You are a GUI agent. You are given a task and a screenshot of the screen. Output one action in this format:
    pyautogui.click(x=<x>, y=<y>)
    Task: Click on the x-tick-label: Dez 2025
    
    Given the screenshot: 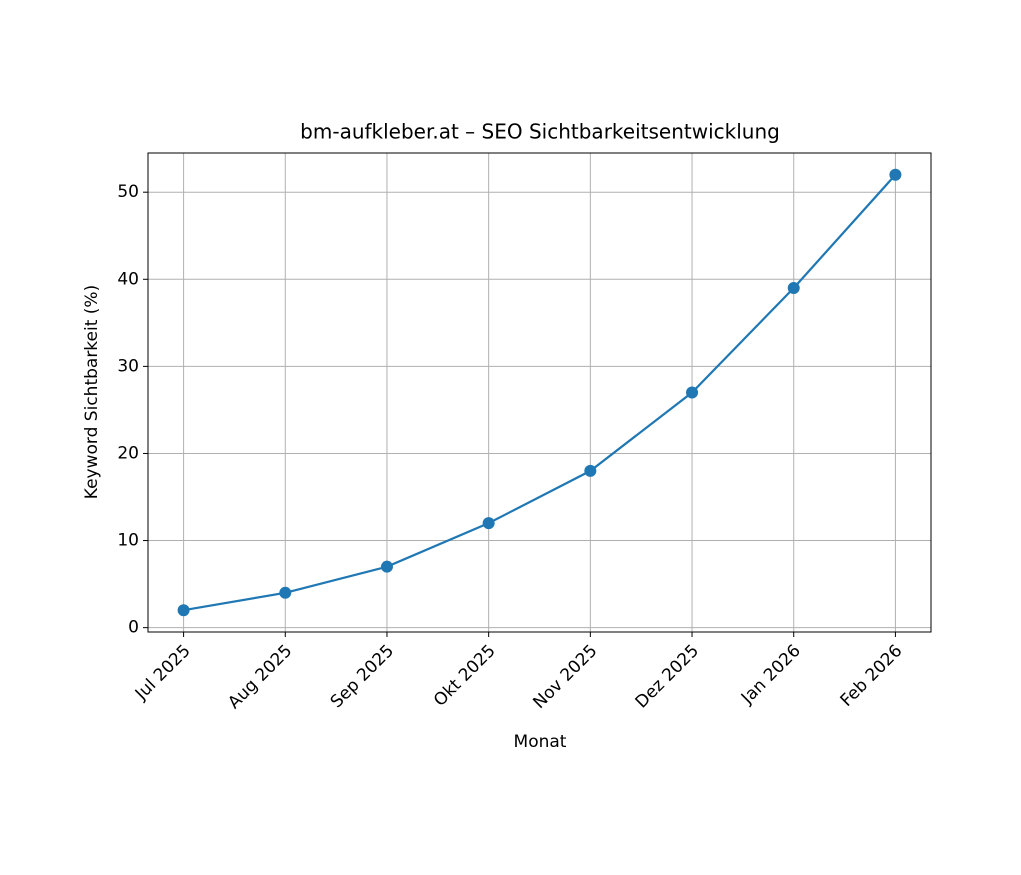 What is the action you would take?
    pyautogui.click(x=668, y=677)
    